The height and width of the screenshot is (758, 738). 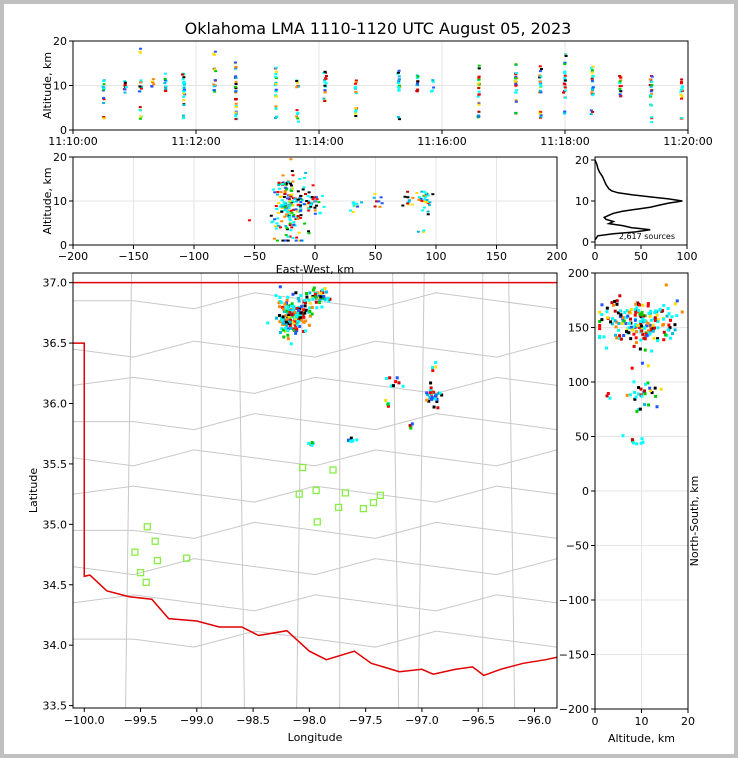 What do you see at coordinates (687, 256) in the screenshot?
I see `hist-tick-label-x: 100` at bounding box center [687, 256].